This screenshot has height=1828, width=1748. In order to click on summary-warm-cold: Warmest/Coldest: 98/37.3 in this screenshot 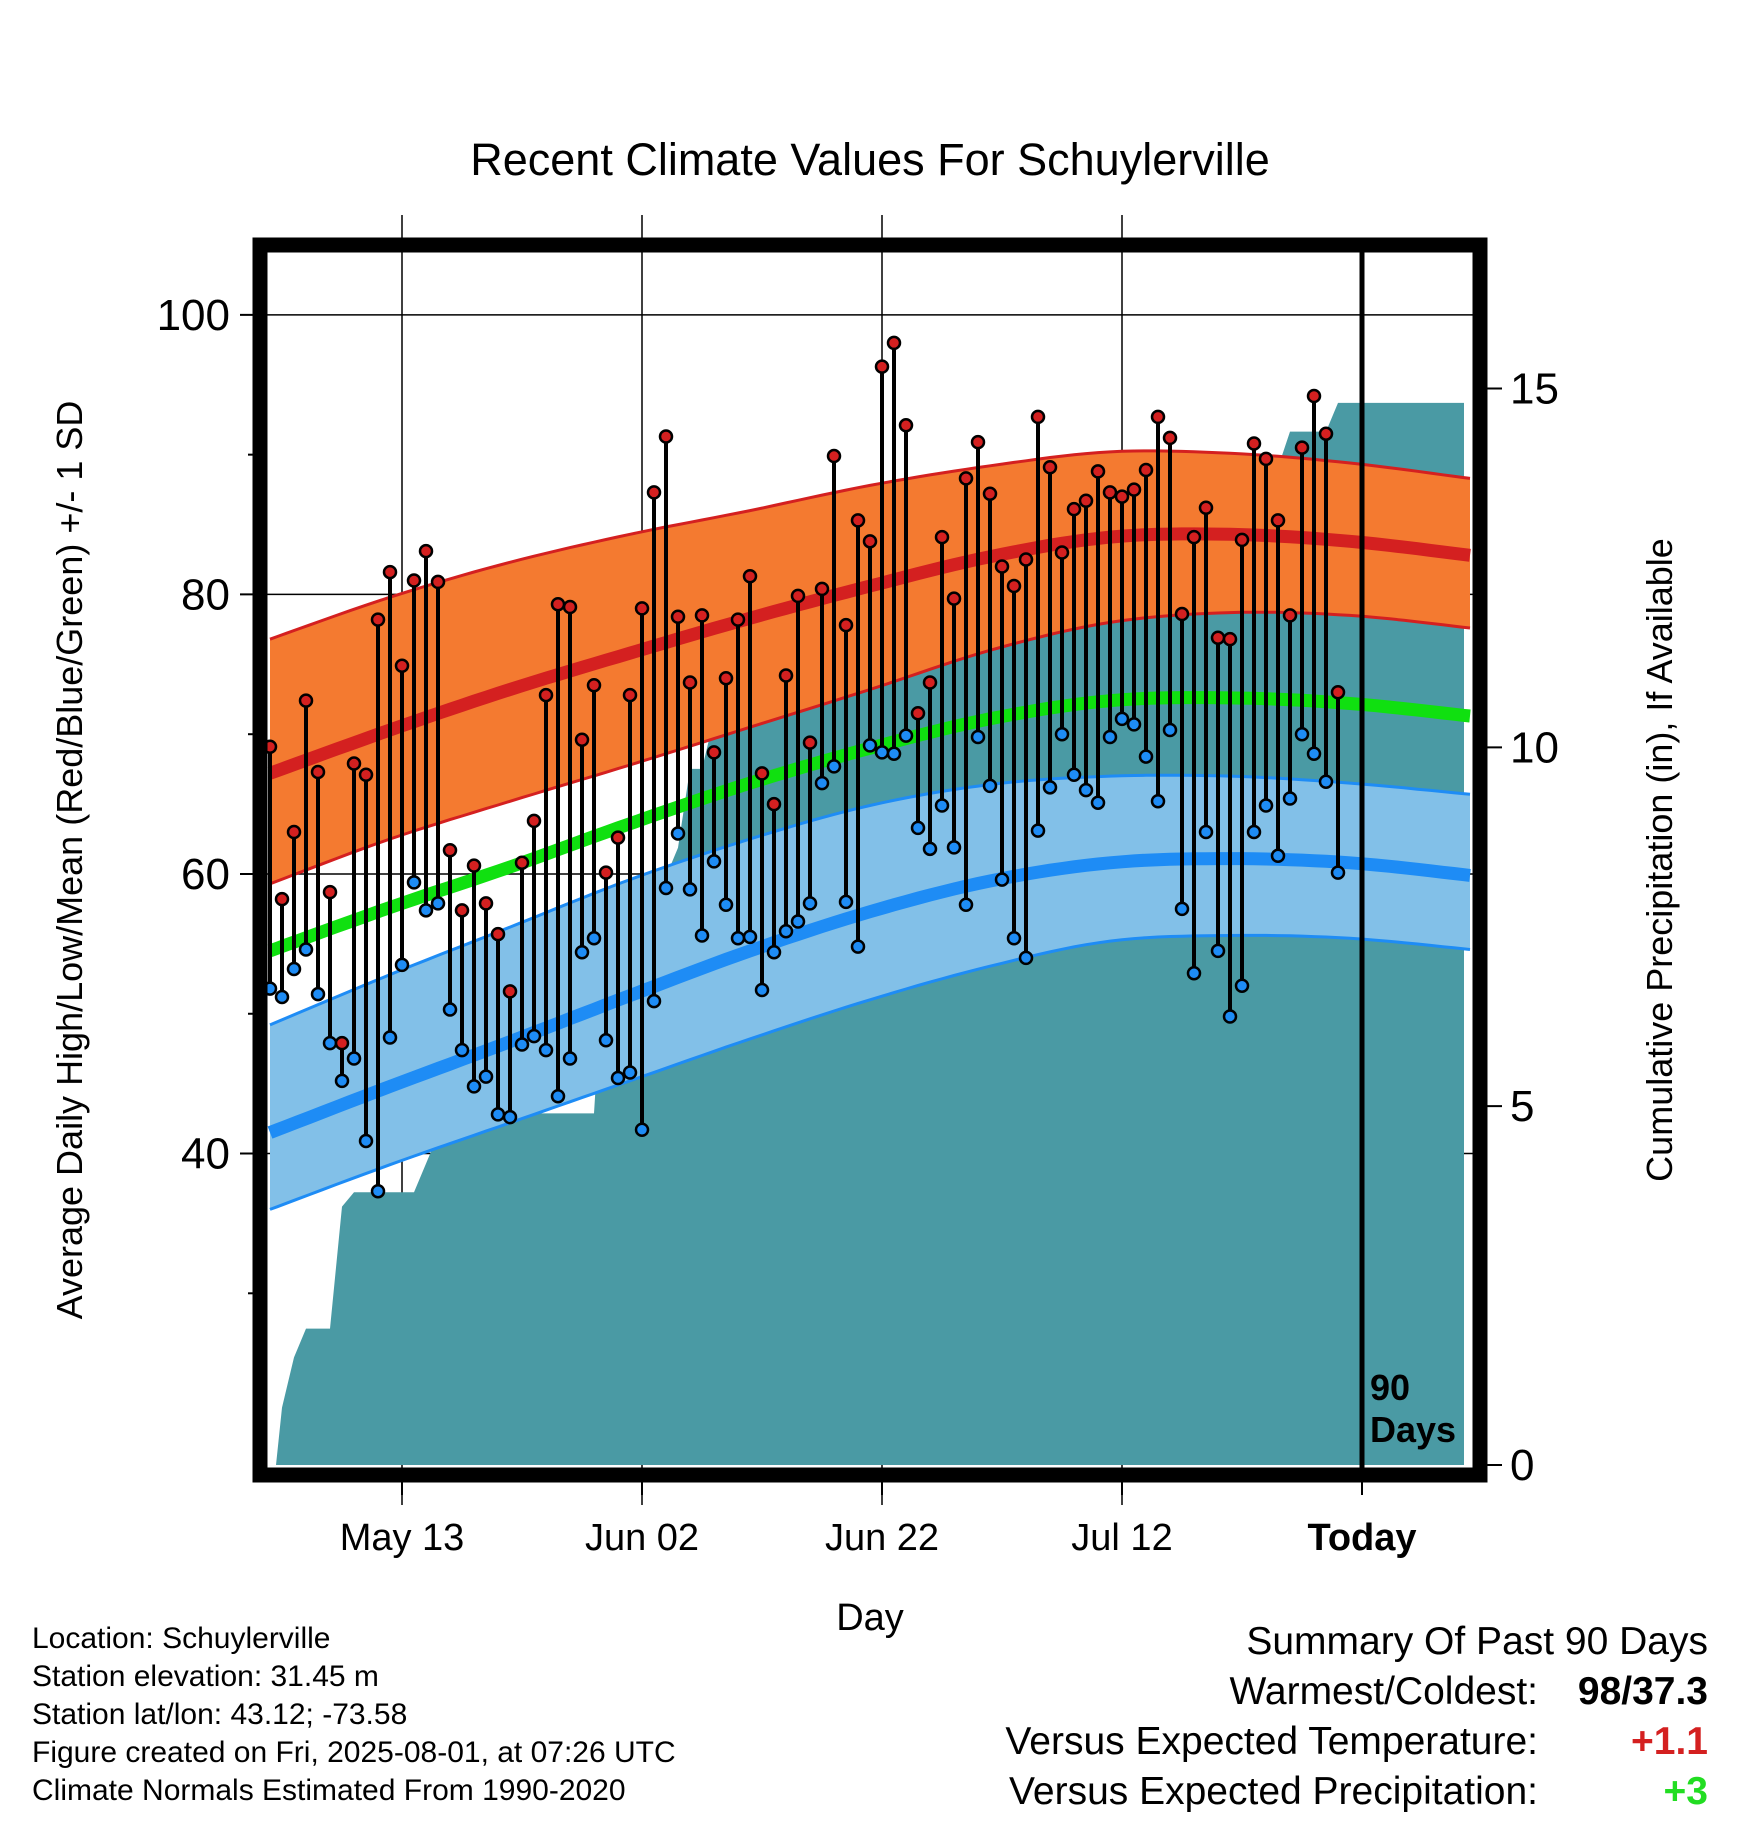, I will do `click(1469, 1692)`.